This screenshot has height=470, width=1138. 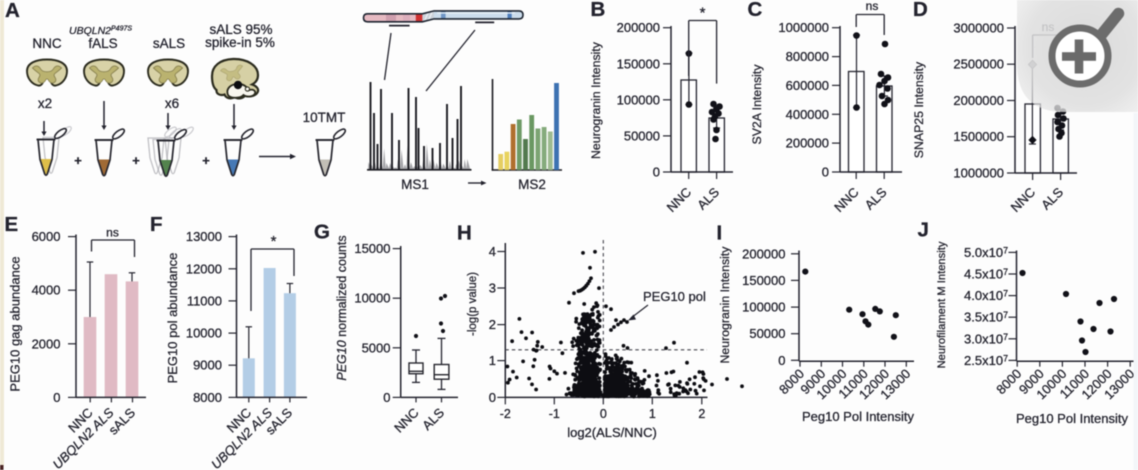 What do you see at coordinates (919, 109) in the screenshot?
I see `svg-text: SNAP25 Intensity` at bounding box center [919, 109].